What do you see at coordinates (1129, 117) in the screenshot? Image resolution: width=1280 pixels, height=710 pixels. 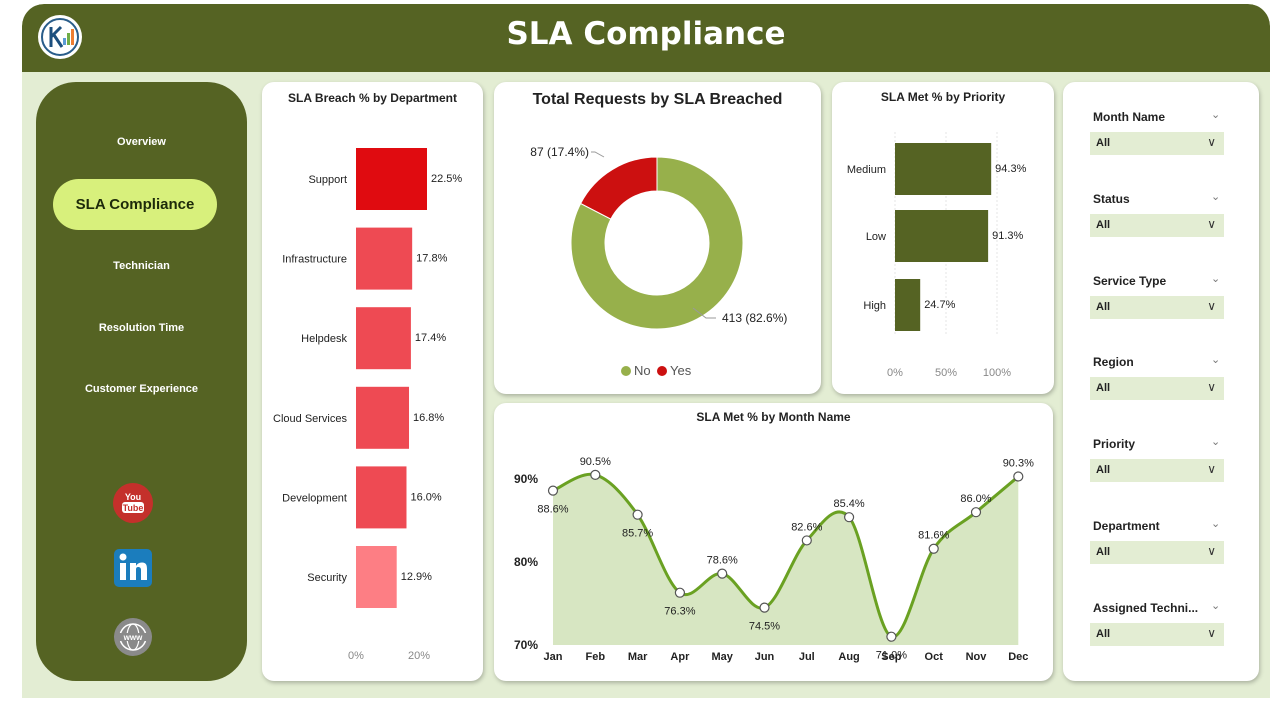 I see `slicer-label: Month Name` at bounding box center [1129, 117].